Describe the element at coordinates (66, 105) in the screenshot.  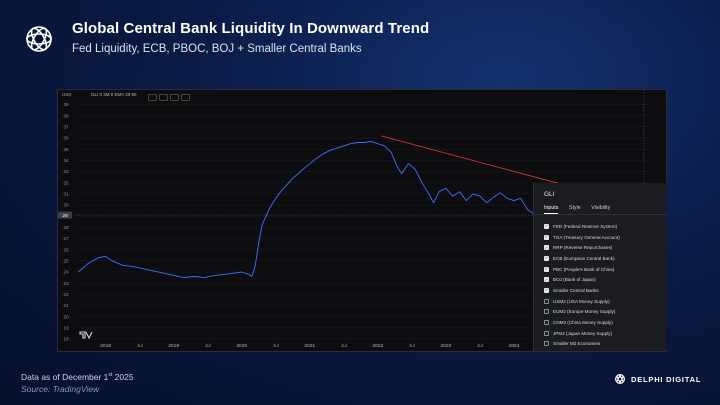
I see `y-tick-label: 39` at that location.